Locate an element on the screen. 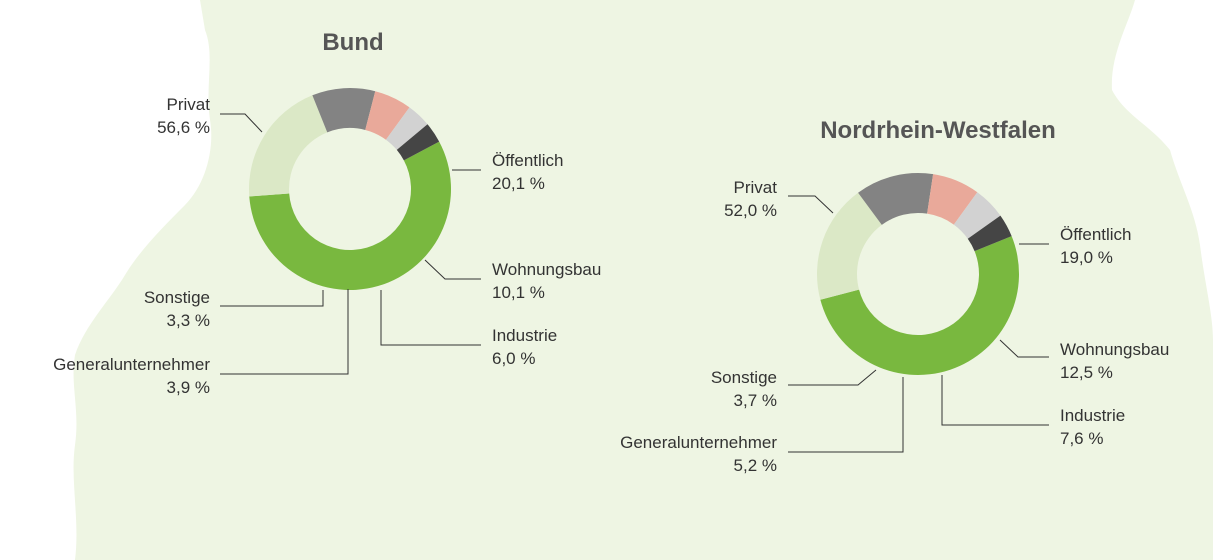  chart-title-nrw: Nordrhein-Westfalen is located at coordinates (938, 130).